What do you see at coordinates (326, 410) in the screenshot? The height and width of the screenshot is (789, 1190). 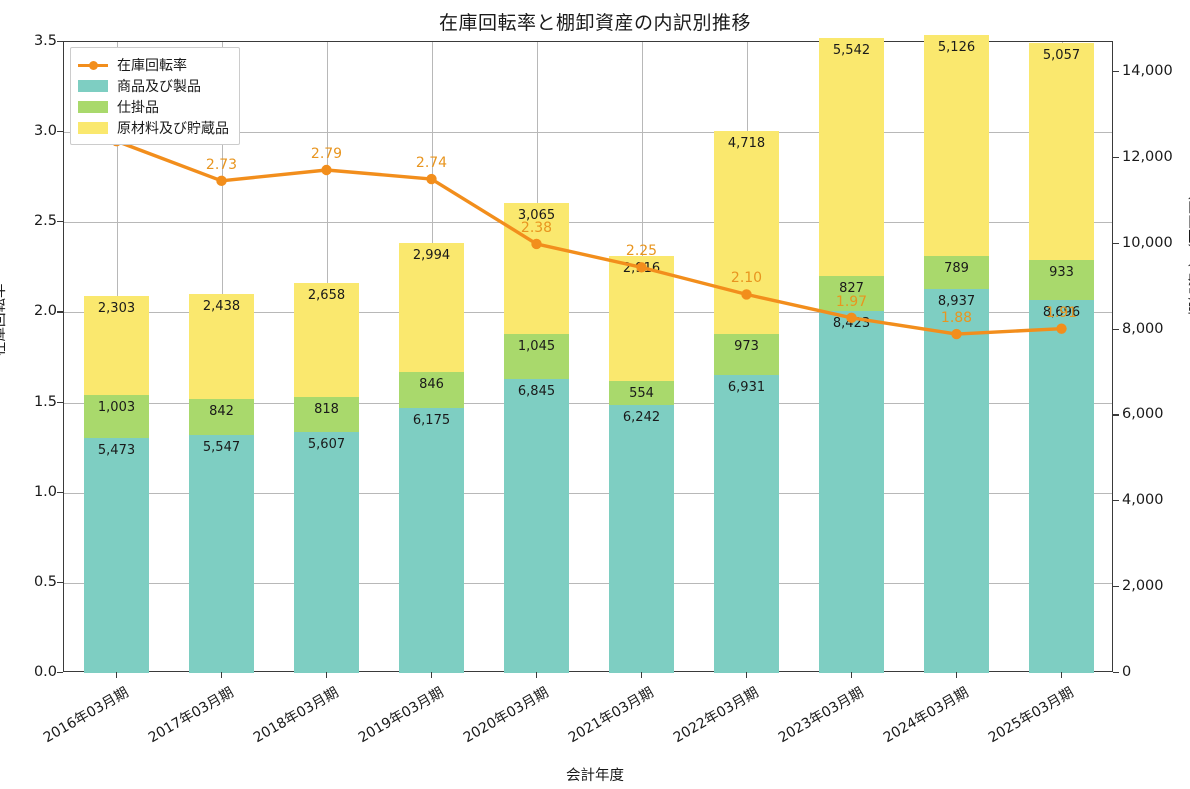 I see `bar-value-label: 818` at bounding box center [326, 410].